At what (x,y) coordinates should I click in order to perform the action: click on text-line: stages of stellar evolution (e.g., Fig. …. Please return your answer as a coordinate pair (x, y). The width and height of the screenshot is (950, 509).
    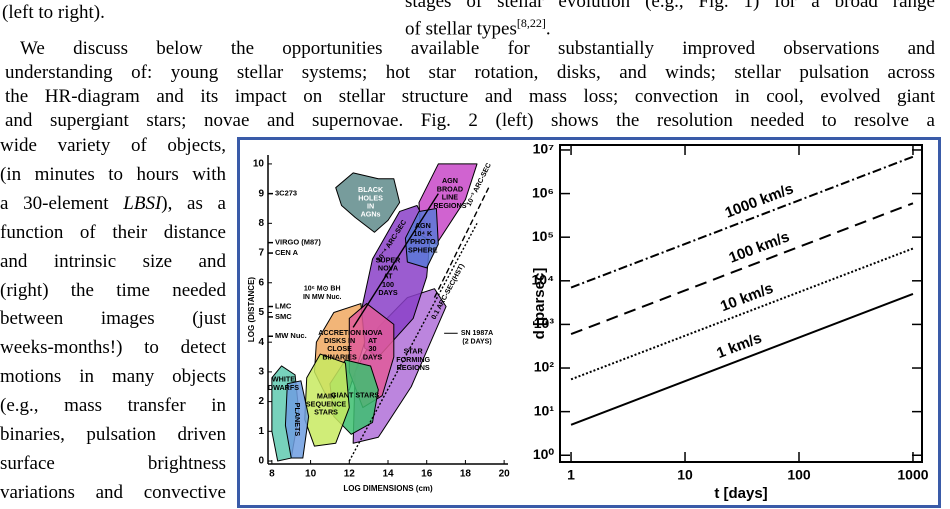
    Looking at the image, I should click on (670, 6).